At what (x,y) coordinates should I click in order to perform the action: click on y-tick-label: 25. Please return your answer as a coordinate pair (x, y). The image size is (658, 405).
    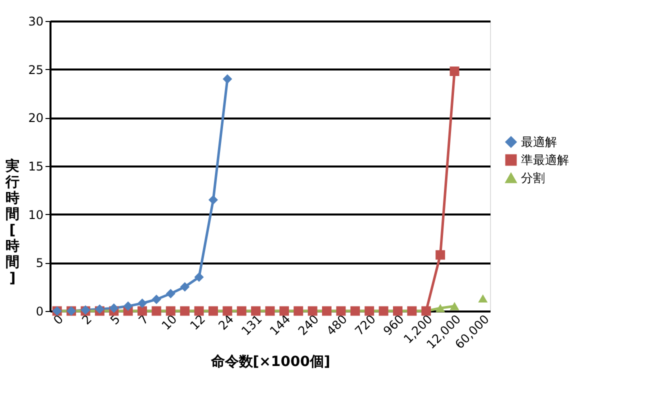
    Looking at the image, I should click on (36, 69).